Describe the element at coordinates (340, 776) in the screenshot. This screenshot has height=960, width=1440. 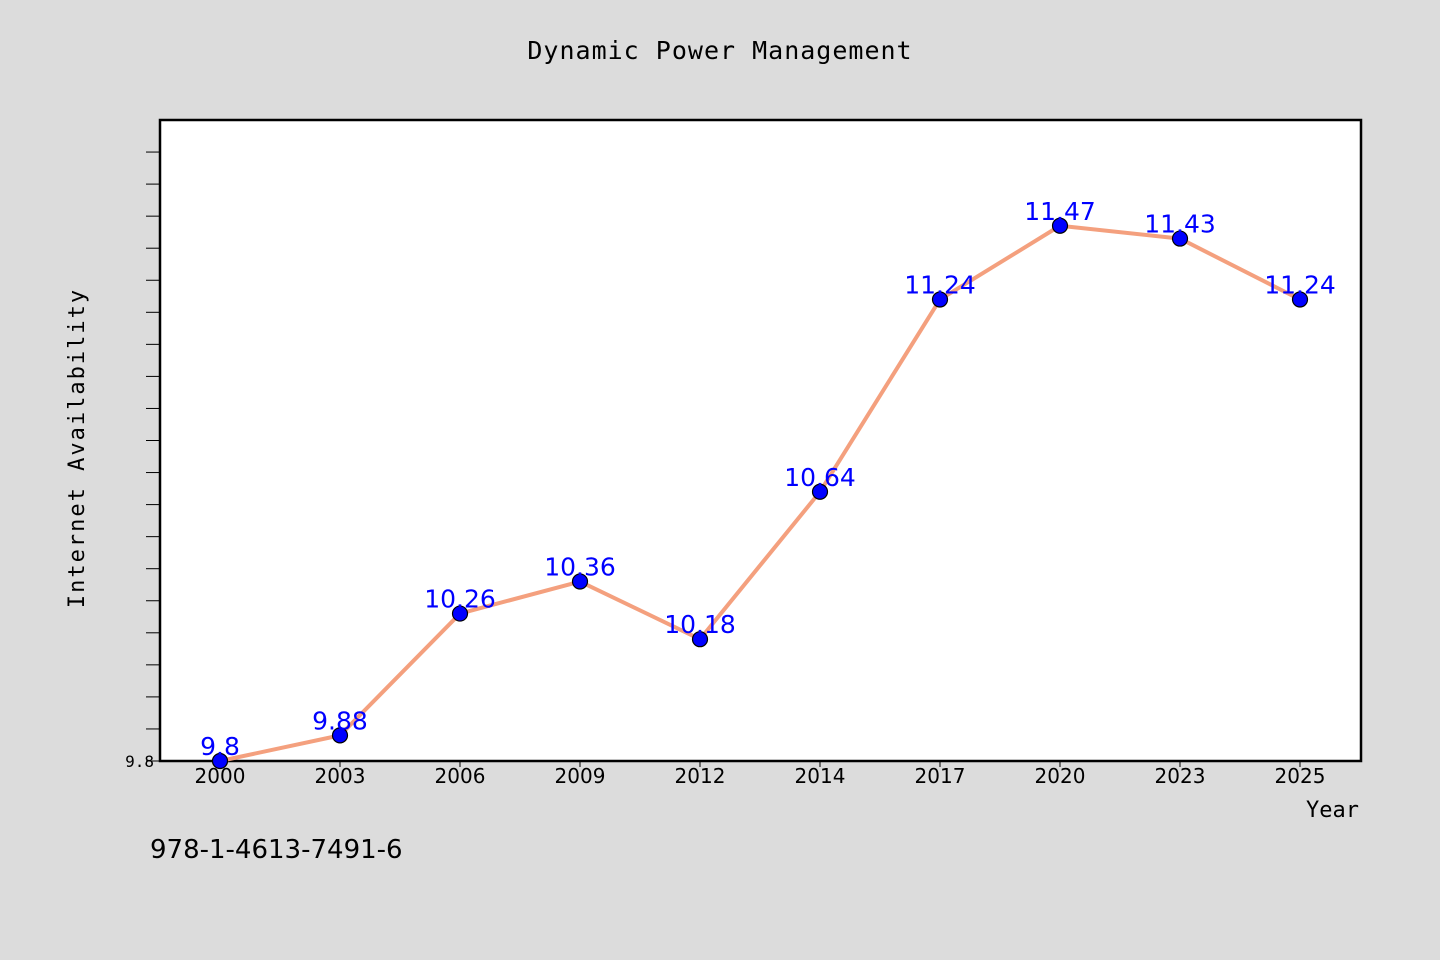
I see `x-tick-label: 2003` at that location.